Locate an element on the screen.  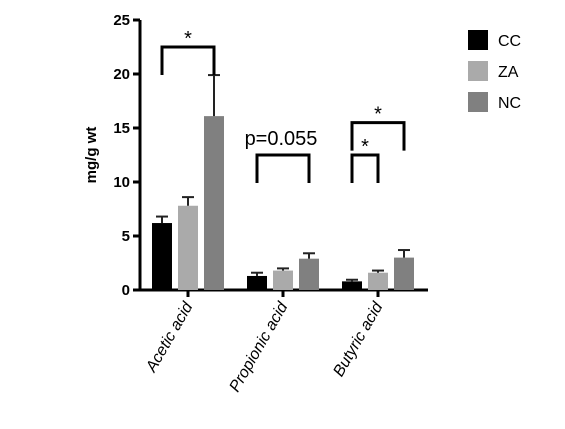
y-tick-label: 0 is located at coordinates (126, 290).